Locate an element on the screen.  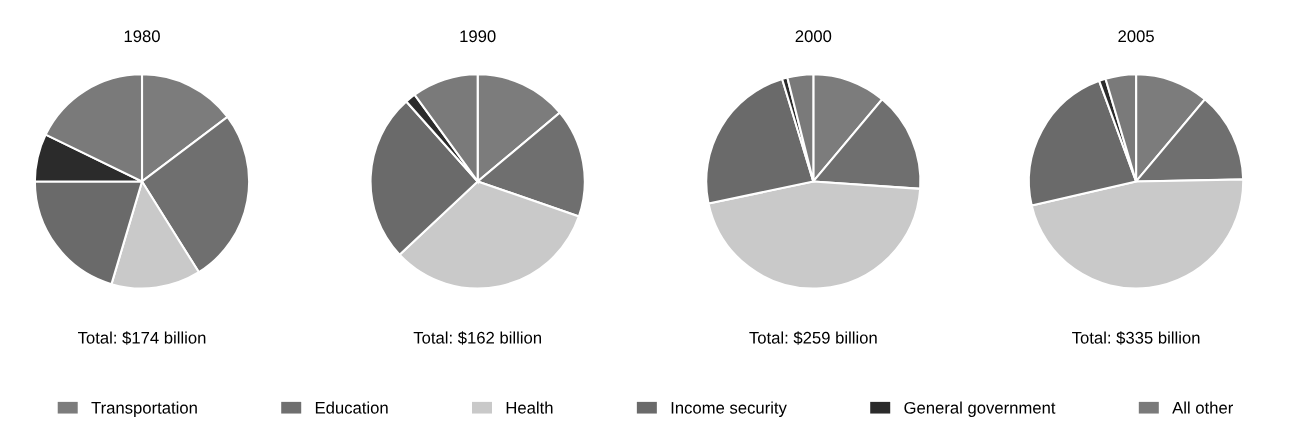
chart-title: 2000 is located at coordinates (813, 36).